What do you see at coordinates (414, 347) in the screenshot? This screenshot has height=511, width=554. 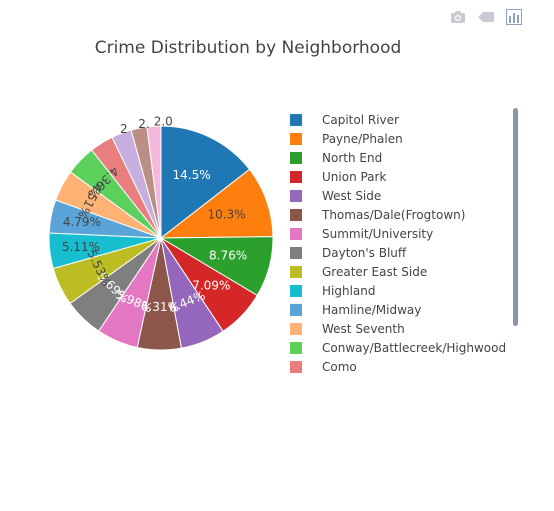 I see `legend-label: Conway/Battlecreek/Highwood` at bounding box center [414, 347].